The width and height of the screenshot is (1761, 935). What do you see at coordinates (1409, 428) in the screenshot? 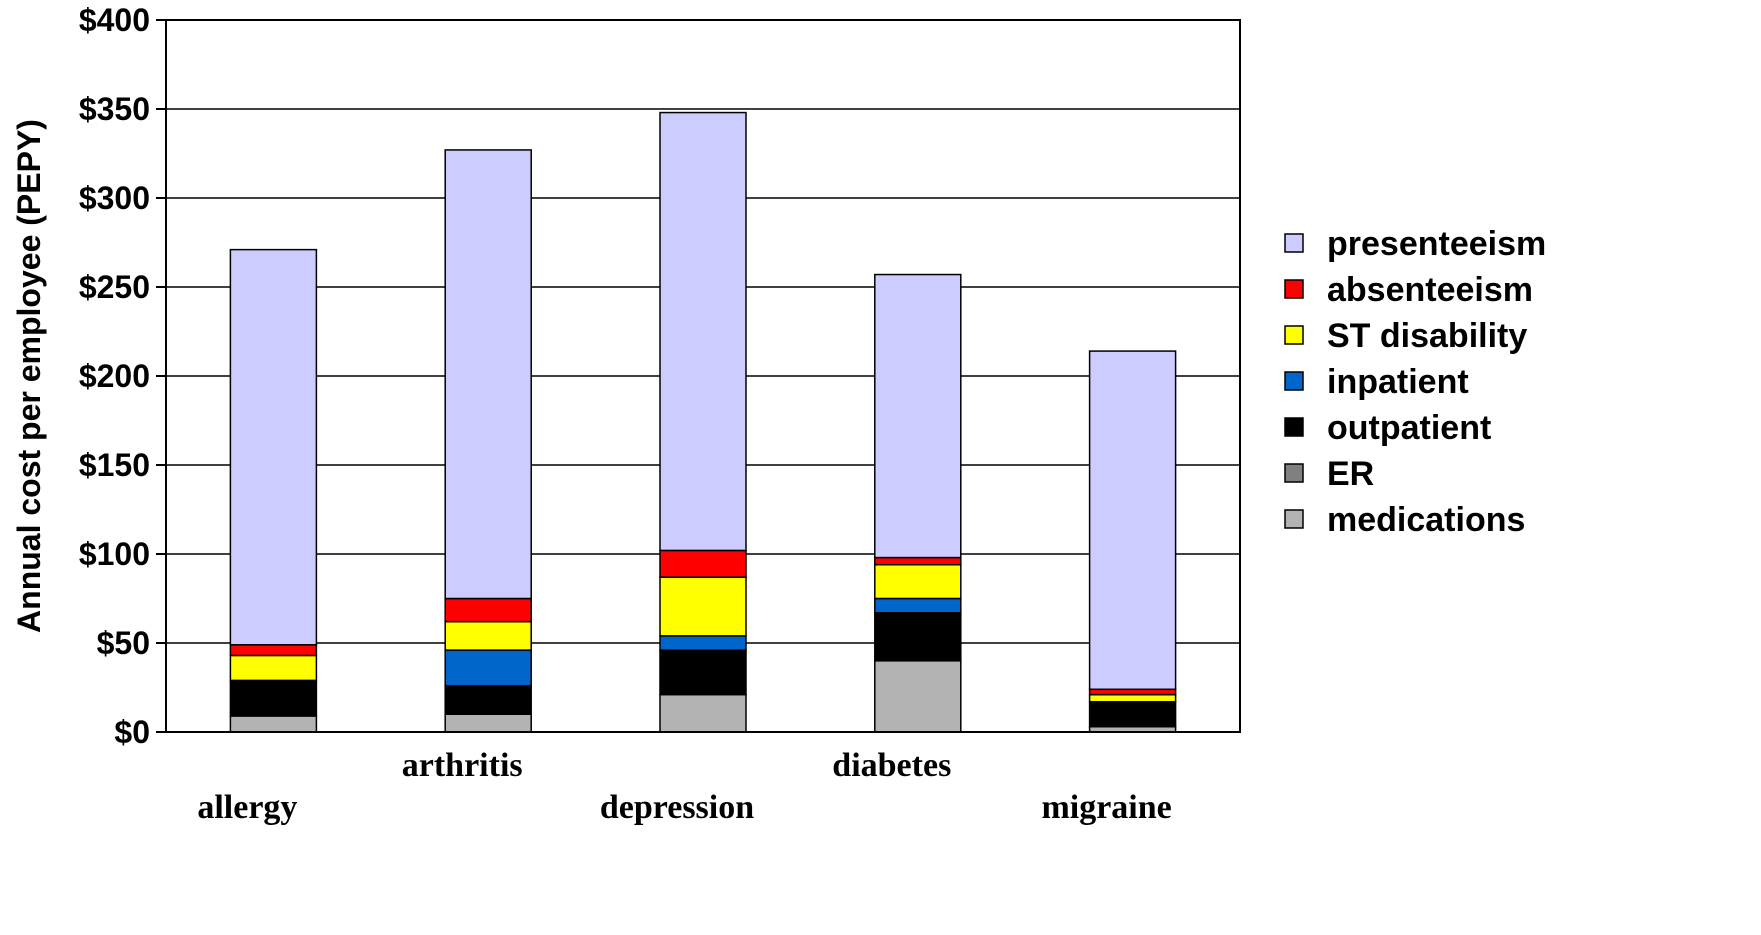
I see `legend-label: outpatient` at bounding box center [1409, 428].